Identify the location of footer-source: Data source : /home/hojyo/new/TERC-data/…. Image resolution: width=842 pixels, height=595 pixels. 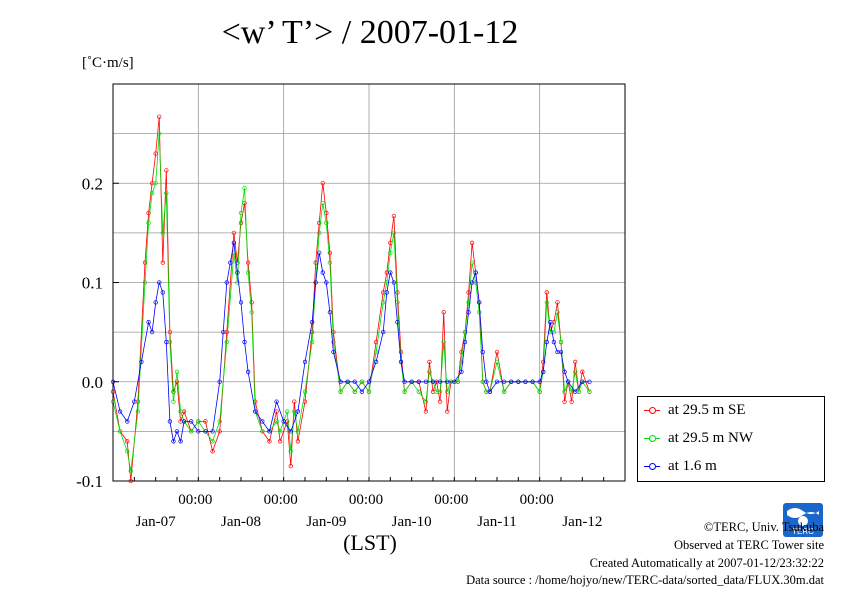
(645, 580).